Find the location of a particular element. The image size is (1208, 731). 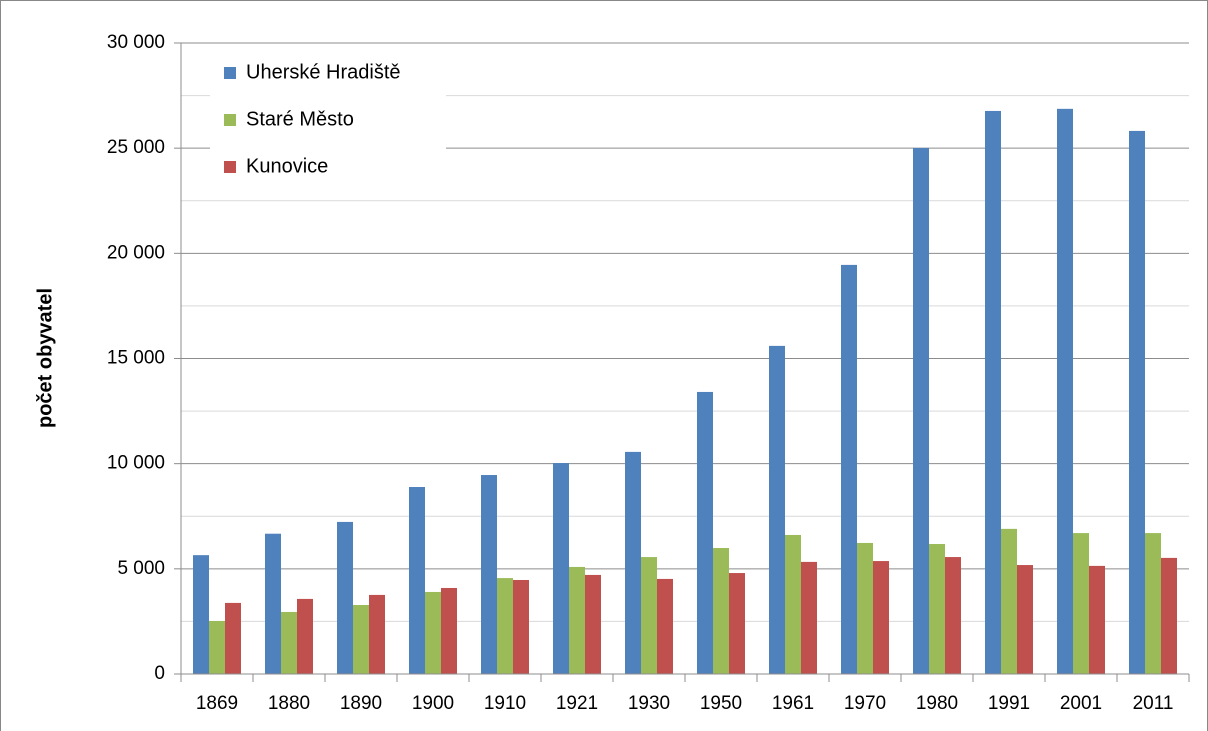

x-tick-label: 1970 is located at coordinates (865, 703).